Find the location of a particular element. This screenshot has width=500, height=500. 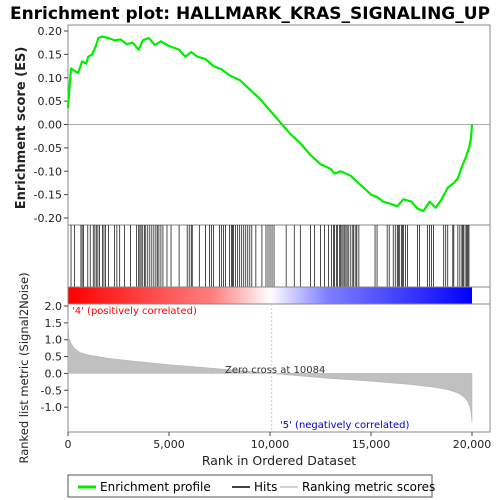

metric-tick-label: 1.5 is located at coordinates (54, 323).